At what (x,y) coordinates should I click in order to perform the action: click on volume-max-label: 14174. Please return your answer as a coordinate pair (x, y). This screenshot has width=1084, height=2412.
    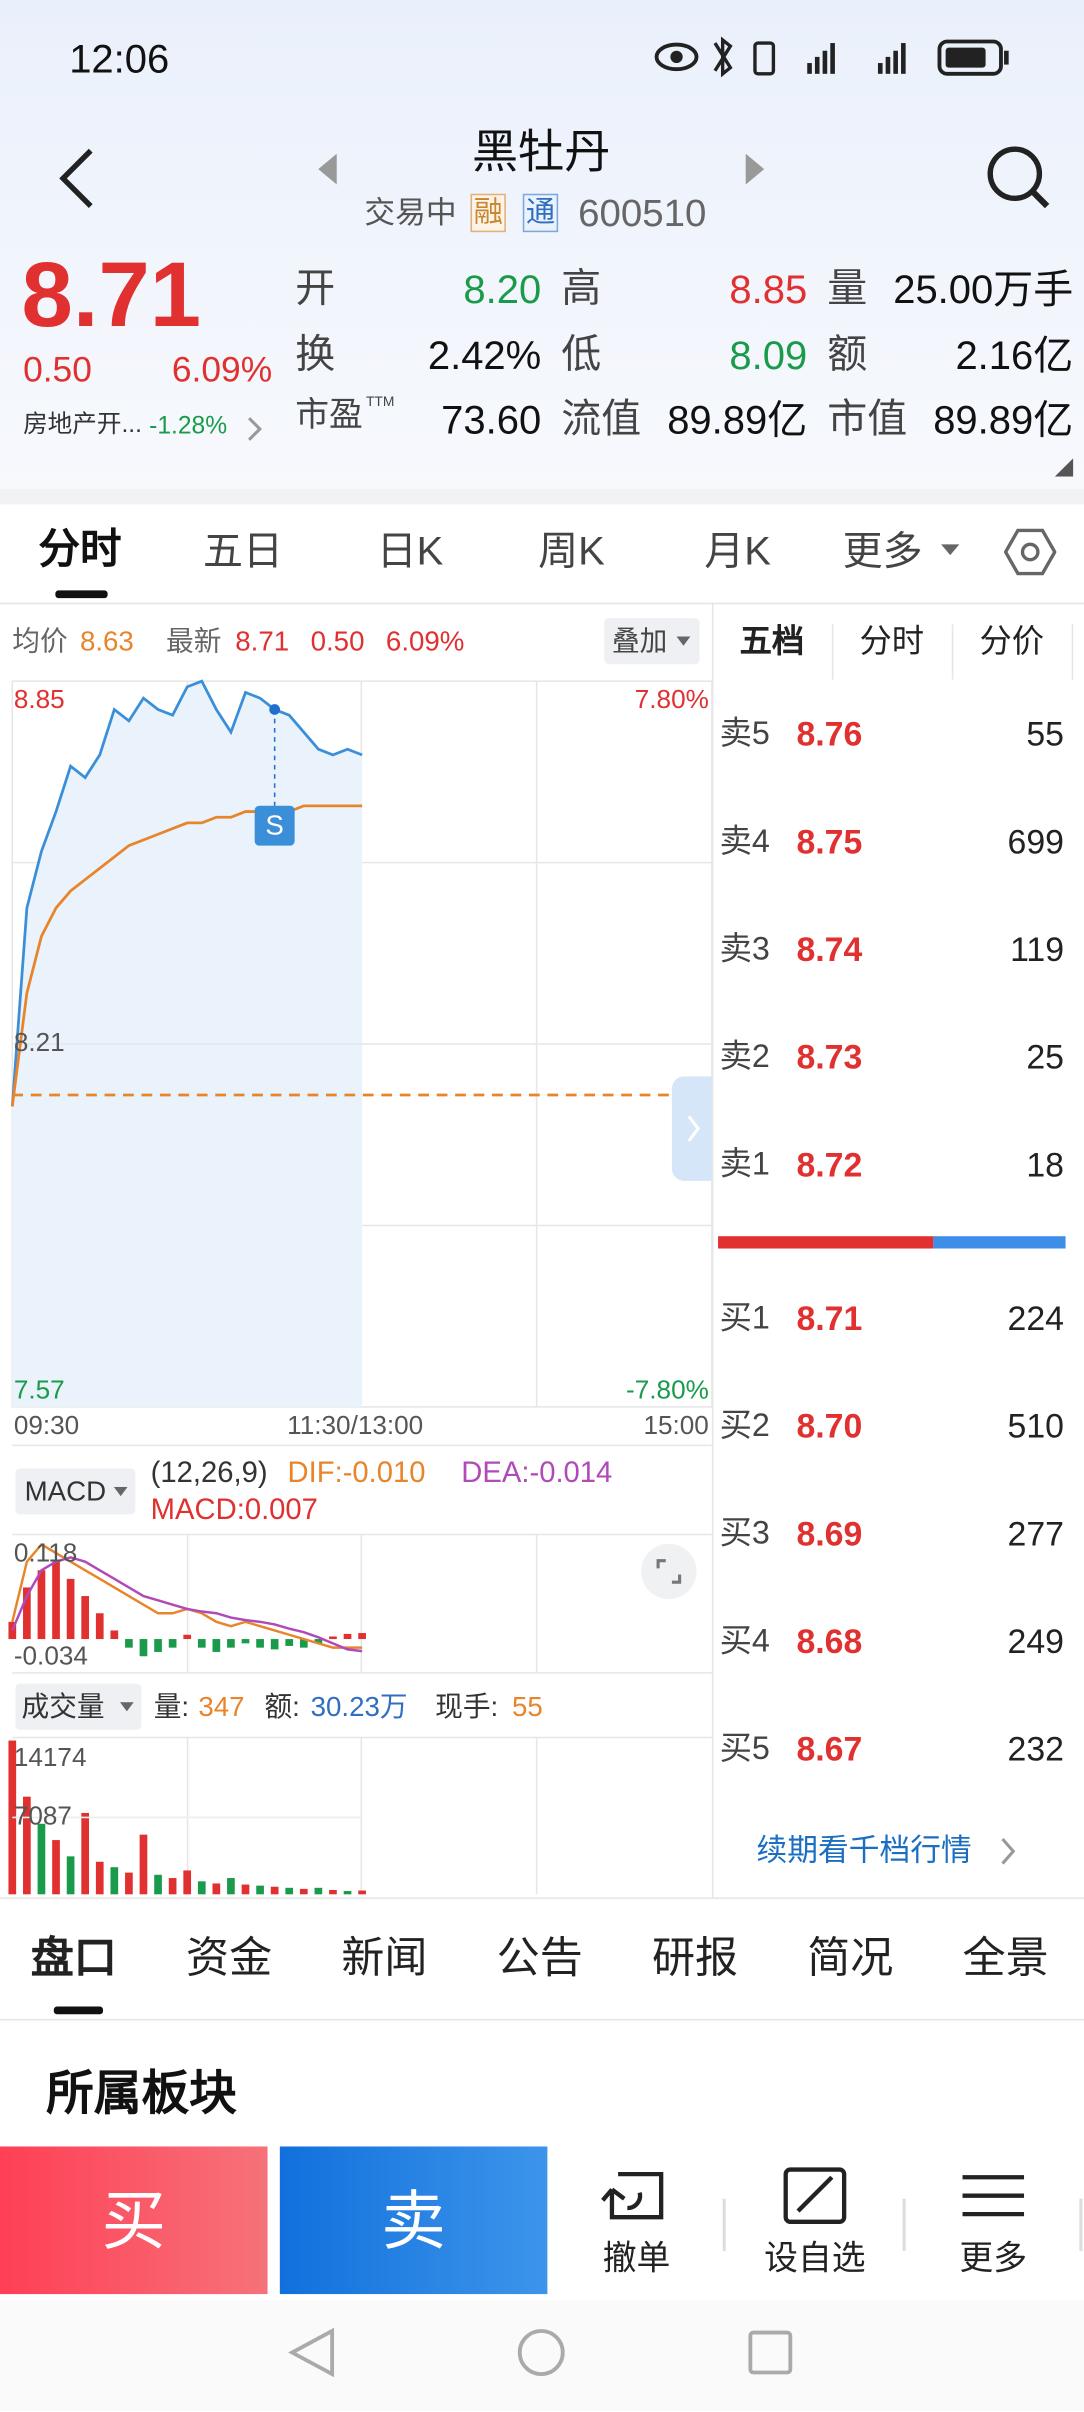
    Looking at the image, I should click on (50, 1757).